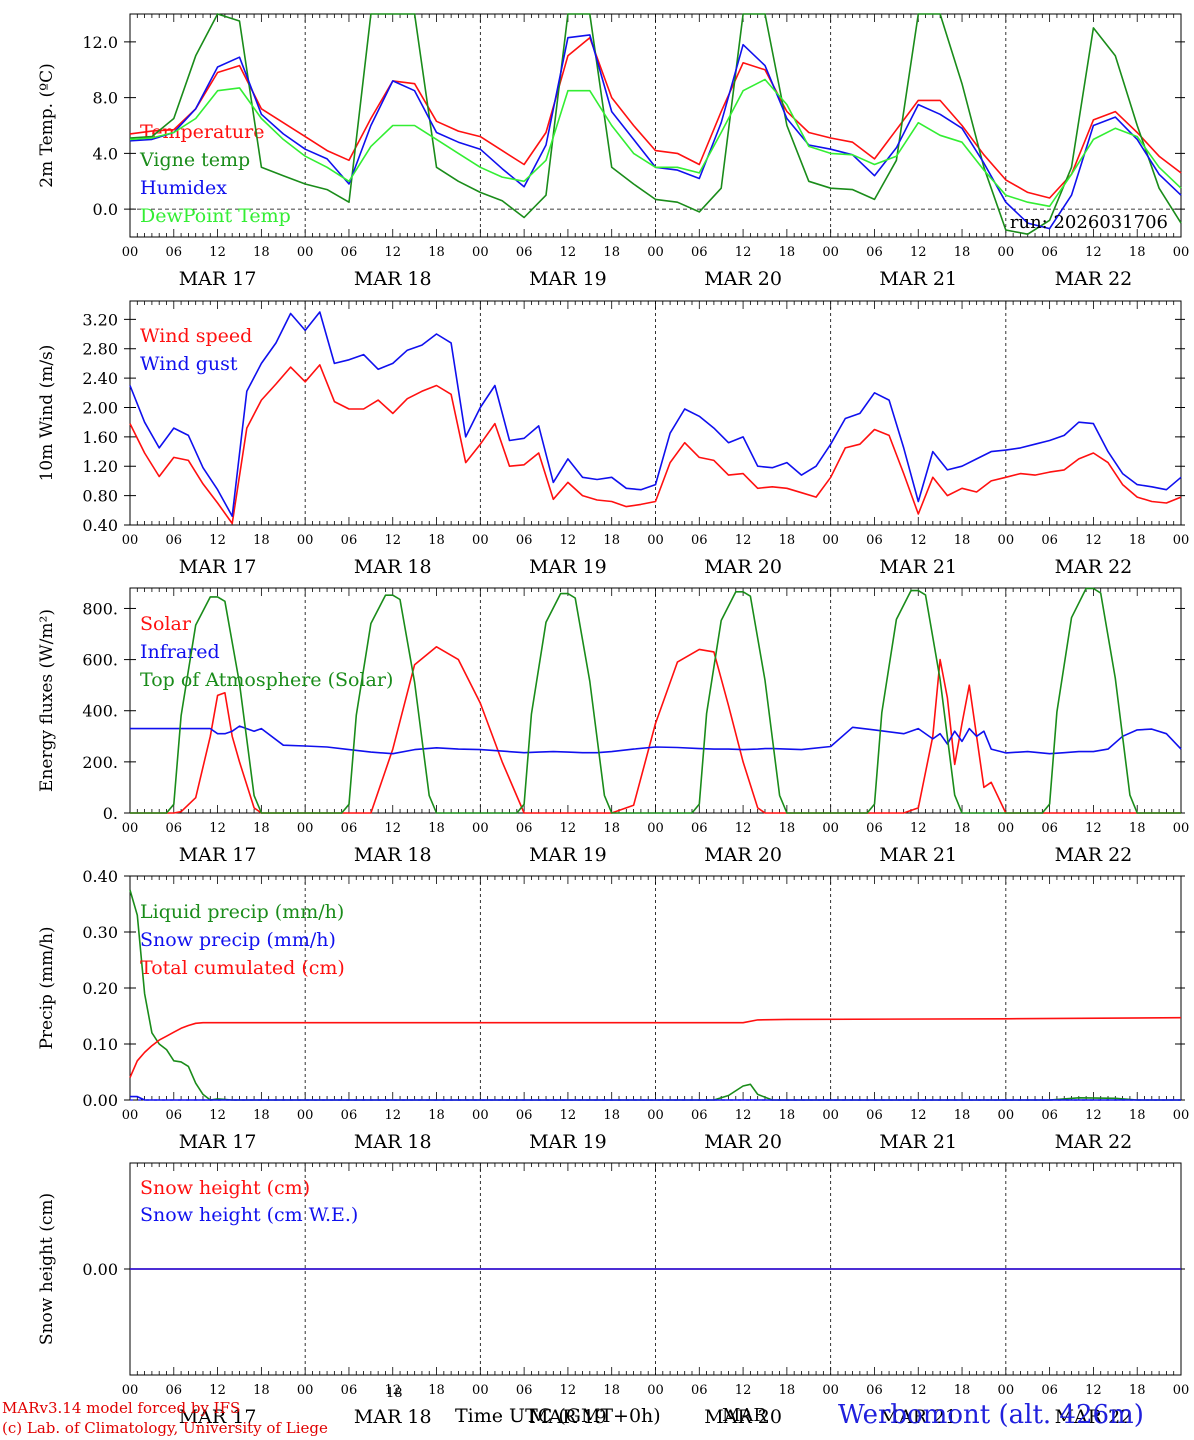 Image resolution: width=1194 pixels, height=1440 pixels. Describe the element at coordinates (1089, 222) in the screenshot. I see `run-label: run: 2026031706` at that location.